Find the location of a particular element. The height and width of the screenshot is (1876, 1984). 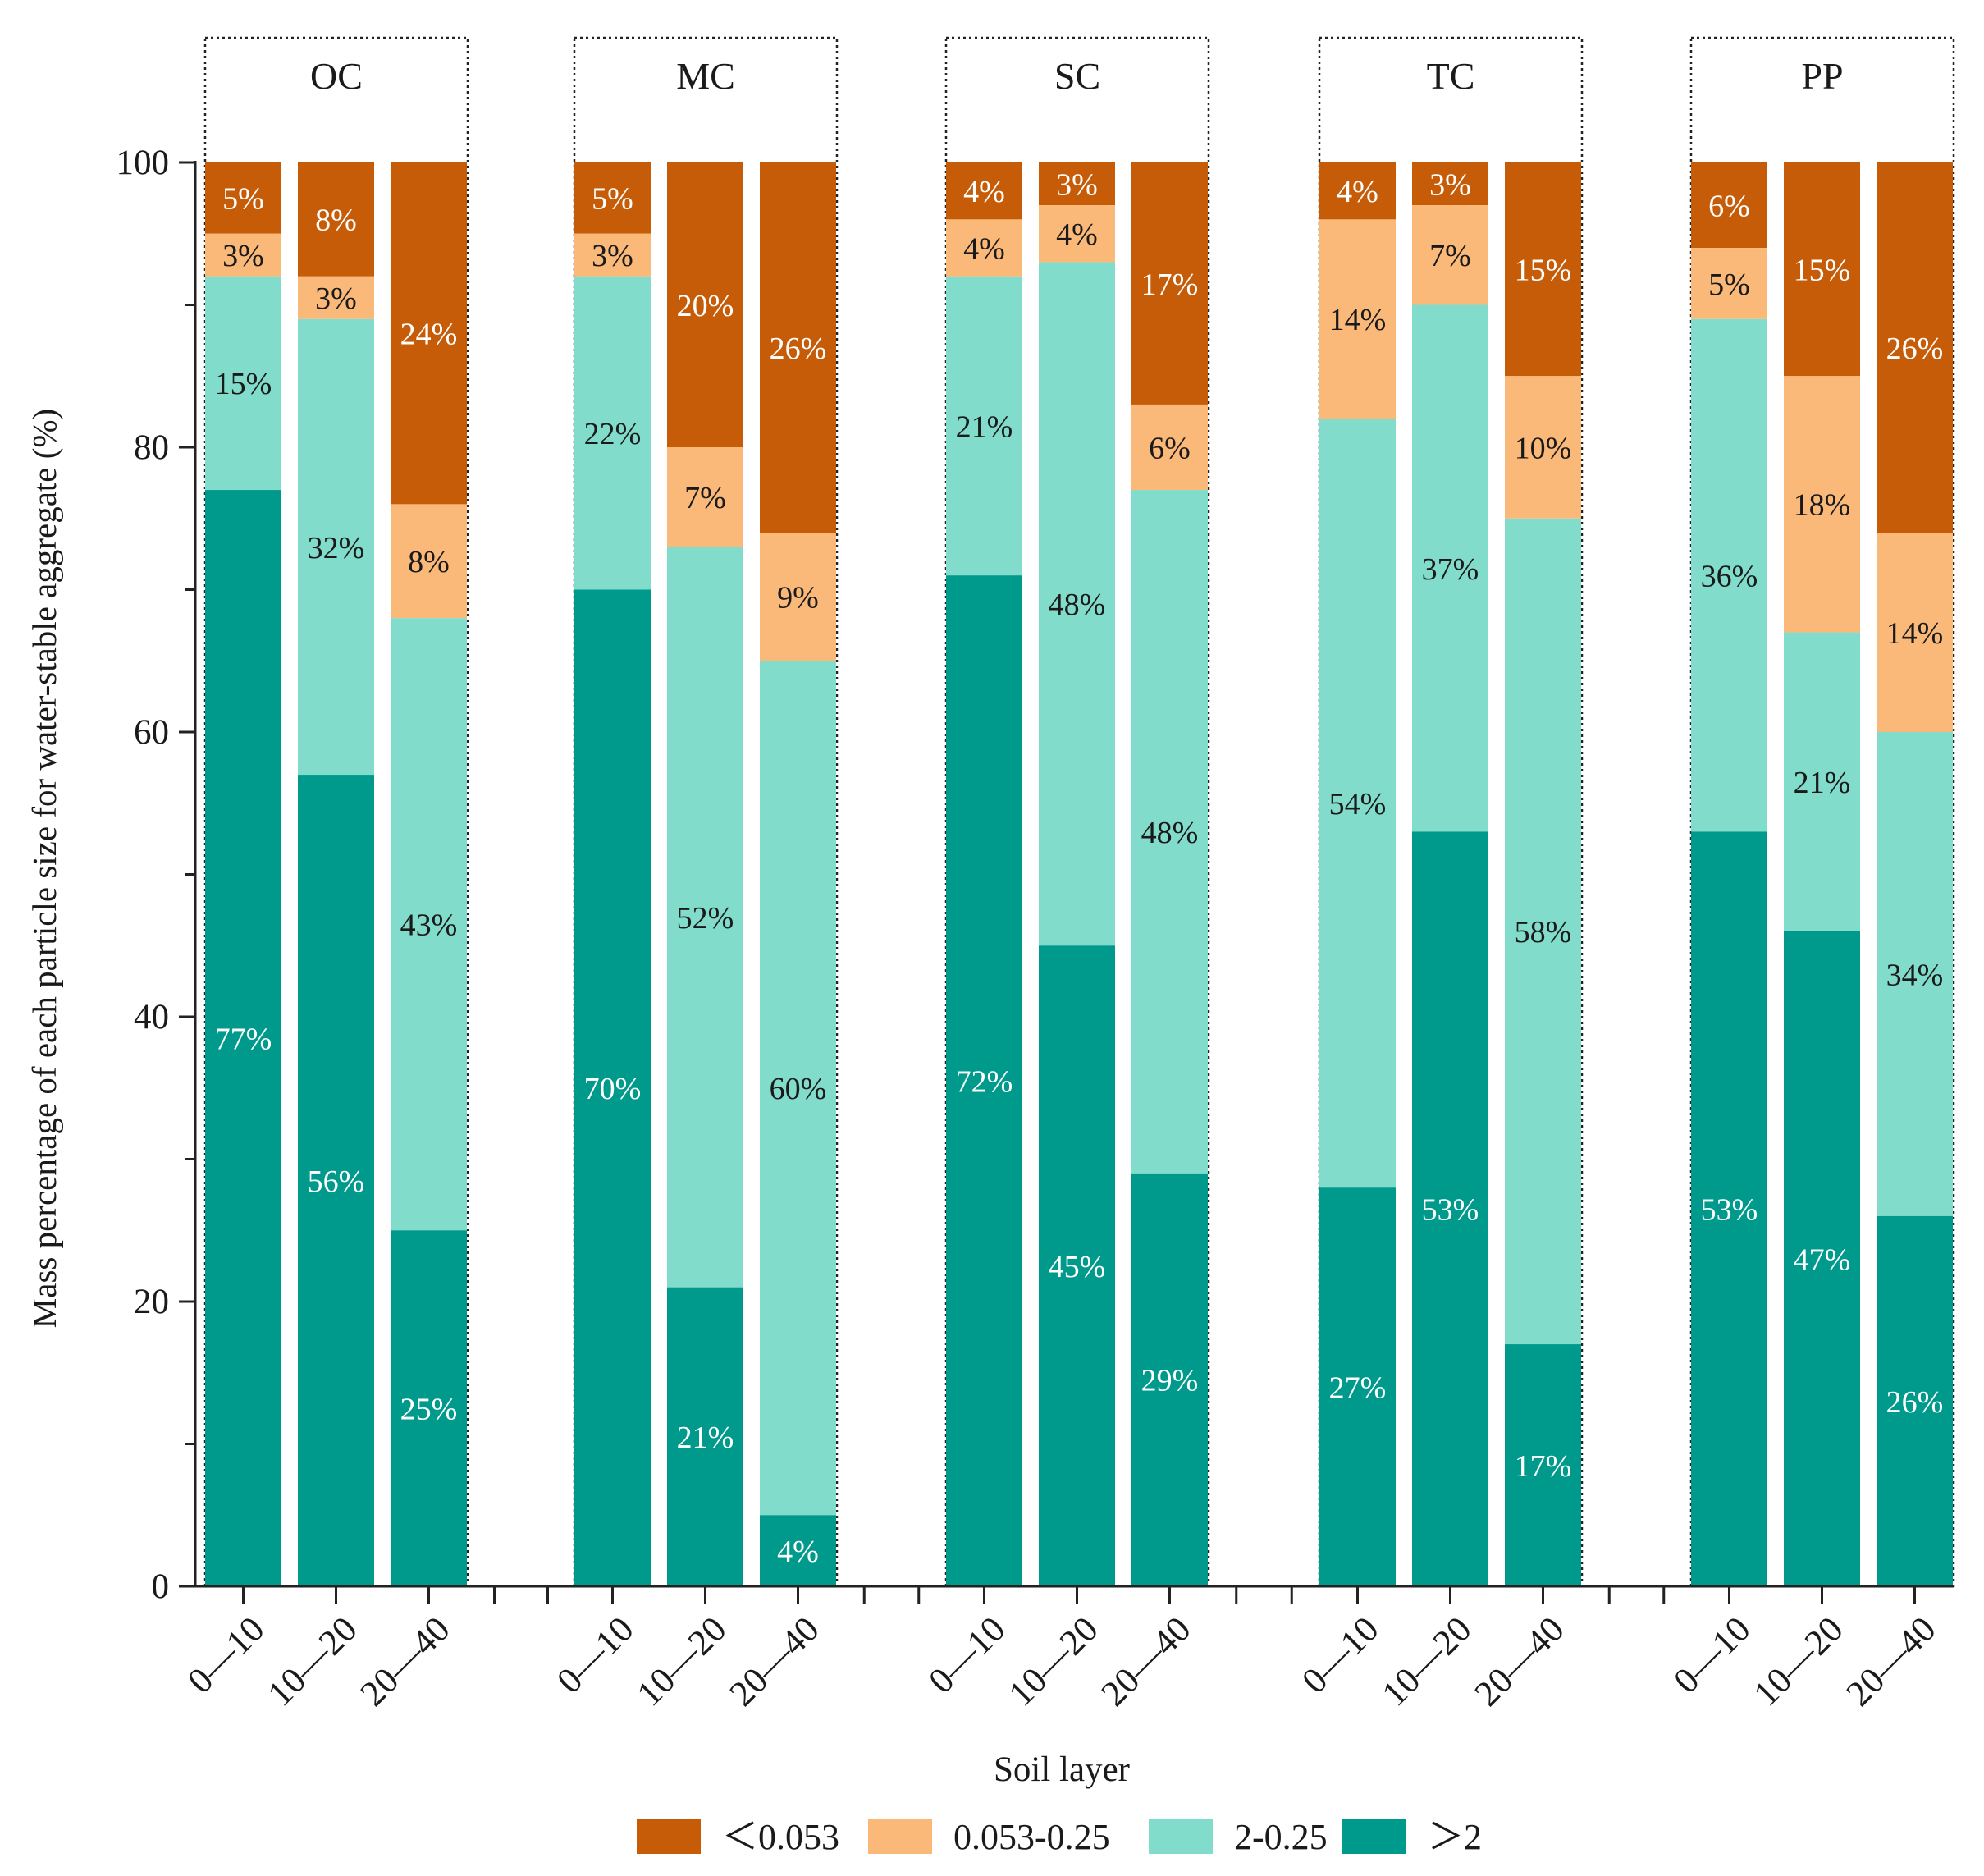

data-label: 48% is located at coordinates (1170, 833).